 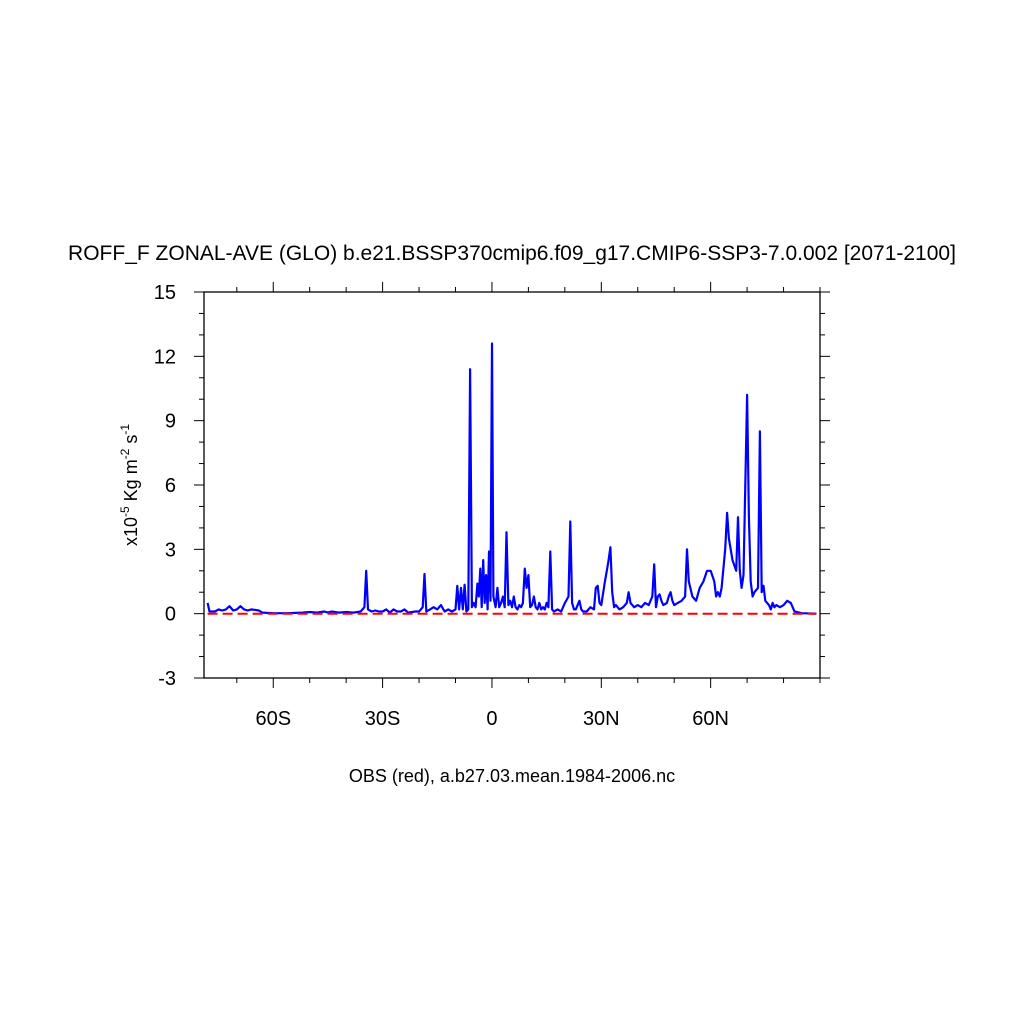 I want to click on y-tick-label: 6, so click(x=170, y=486).